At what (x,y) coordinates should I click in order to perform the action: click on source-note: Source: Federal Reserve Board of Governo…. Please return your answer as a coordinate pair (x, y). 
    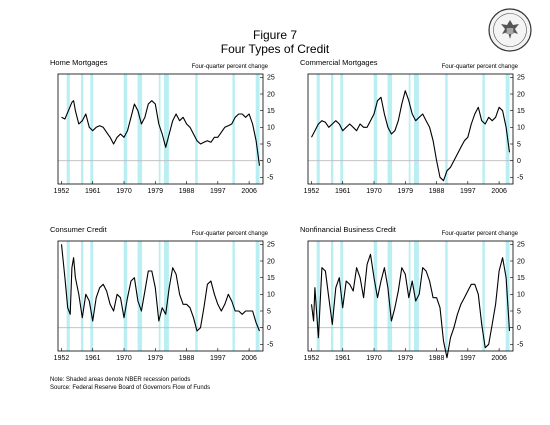
    Looking at the image, I should click on (130, 388).